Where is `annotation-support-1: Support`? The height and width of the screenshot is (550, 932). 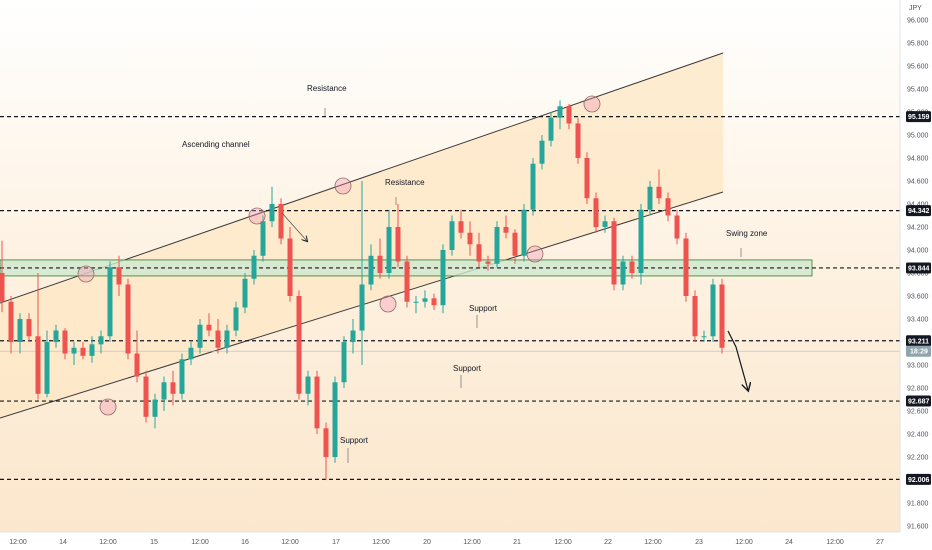 annotation-support-1: Support is located at coordinates (483, 308).